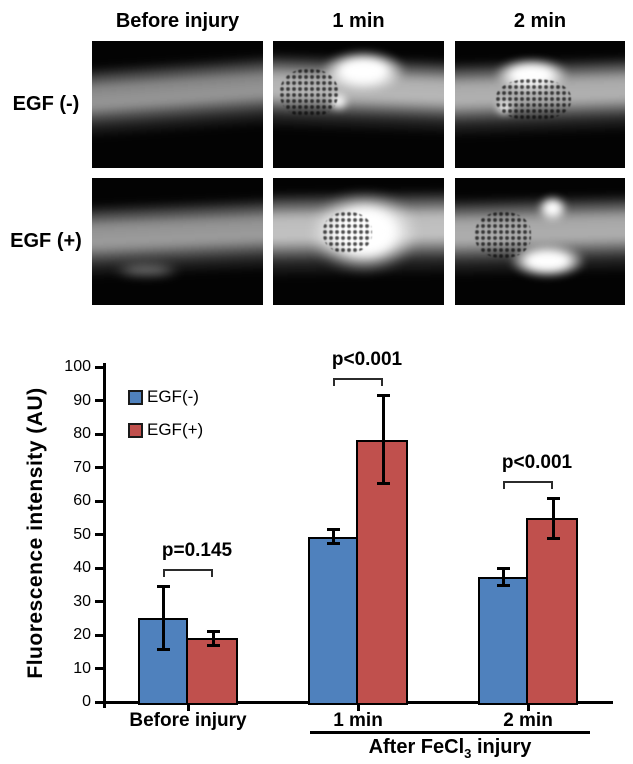  What do you see at coordinates (135, 397) in the screenshot?
I see `legend-swatch-egf-minus` at bounding box center [135, 397].